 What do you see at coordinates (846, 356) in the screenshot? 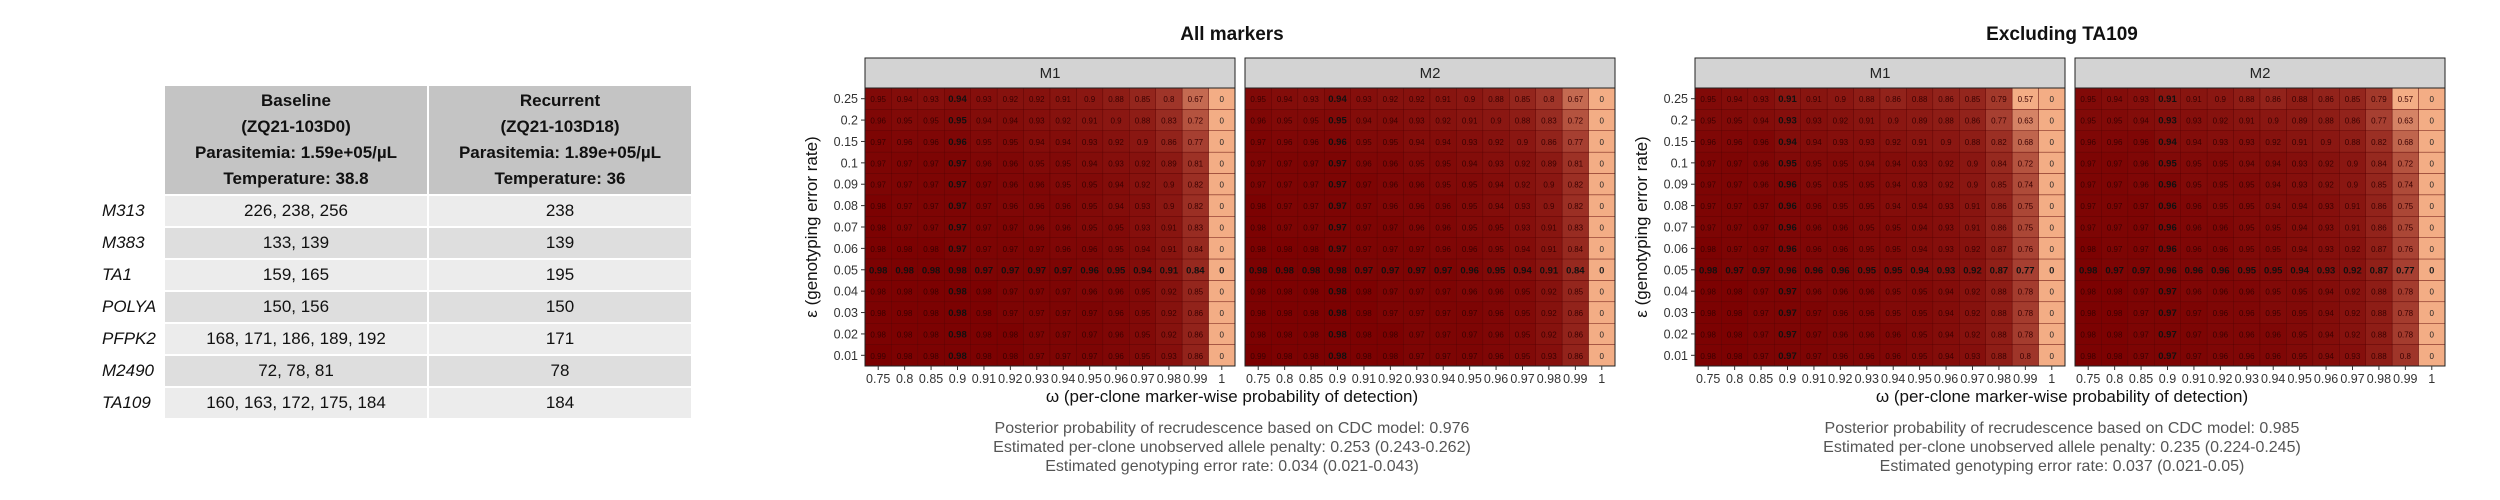
I see `y-tick-label: 0.01` at bounding box center [846, 356].